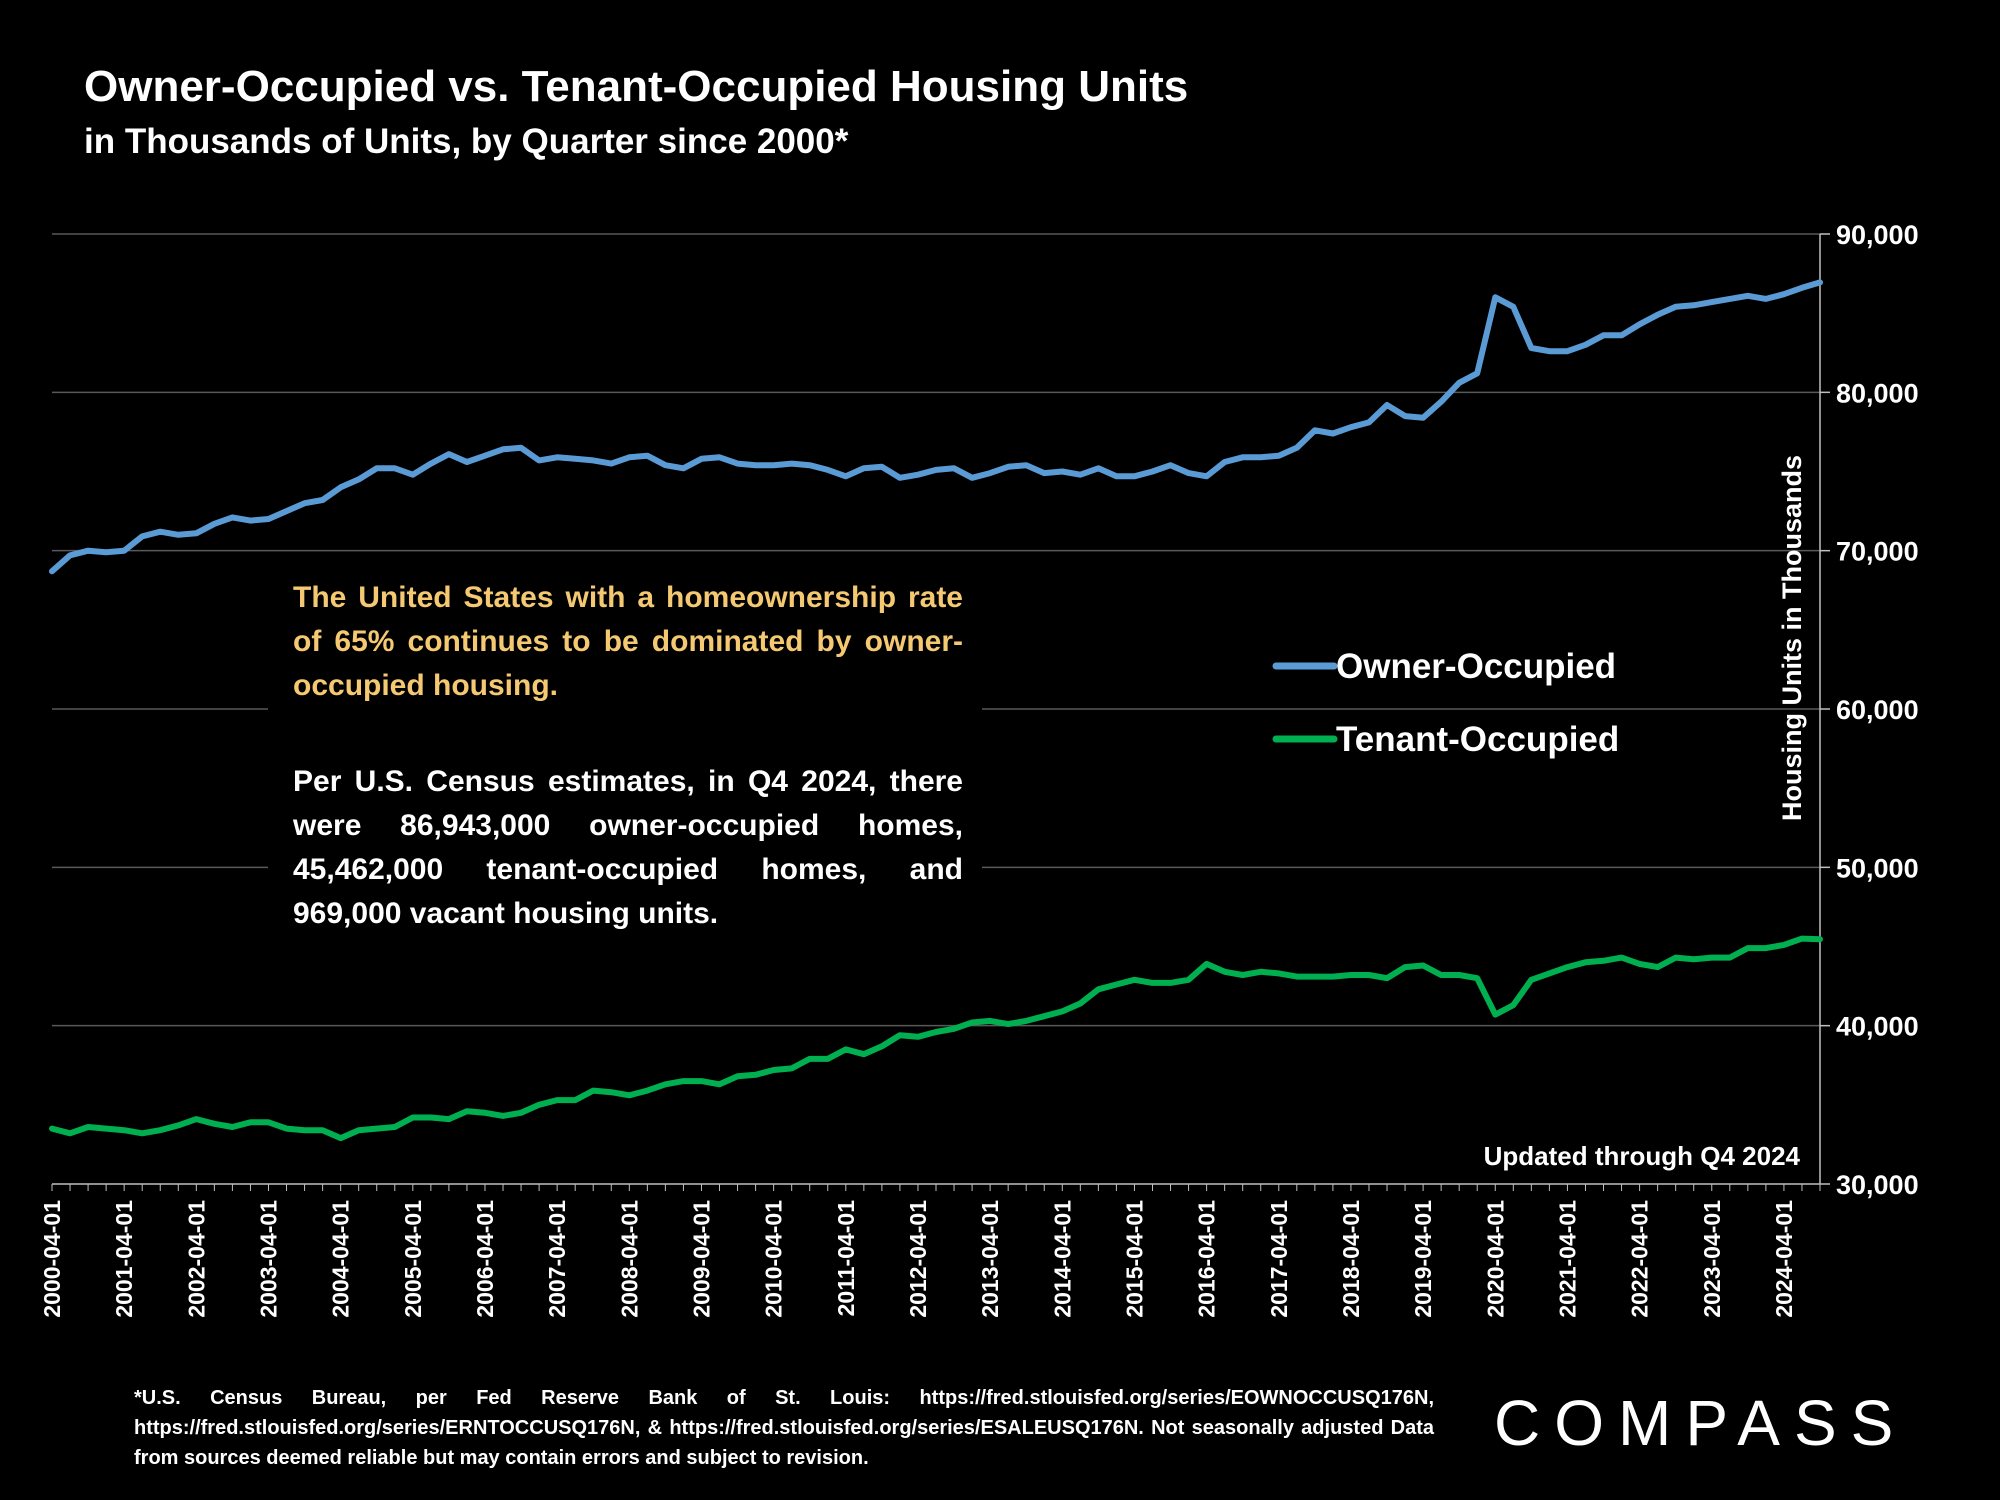 This screenshot has height=1500, width=2000. What do you see at coordinates (1712, 1259) in the screenshot?
I see `x-tick-label: 2023-04-01` at bounding box center [1712, 1259].